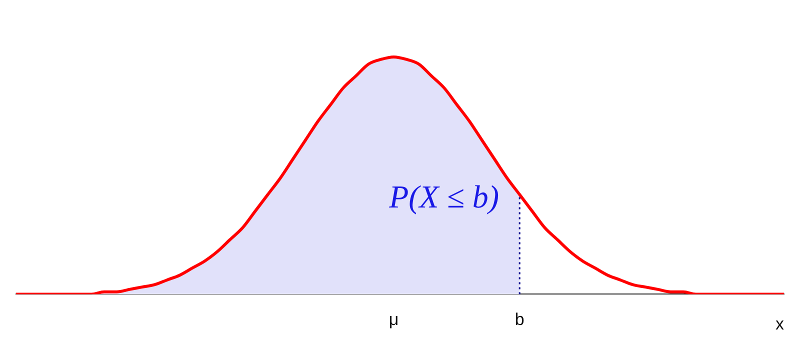  What do you see at coordinates (444, 196) in the screenshot?
I see `annotation: P(X ≤ b)` at bounding box center [444, 196].